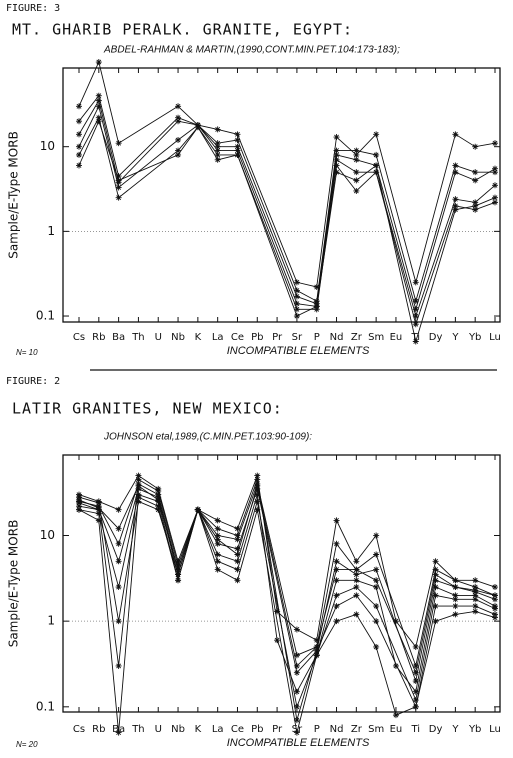  Describe the element at coordinates (14, 195) in the screenshot. I see `y-axis-label: Sample/E-Type MORB` at that location.